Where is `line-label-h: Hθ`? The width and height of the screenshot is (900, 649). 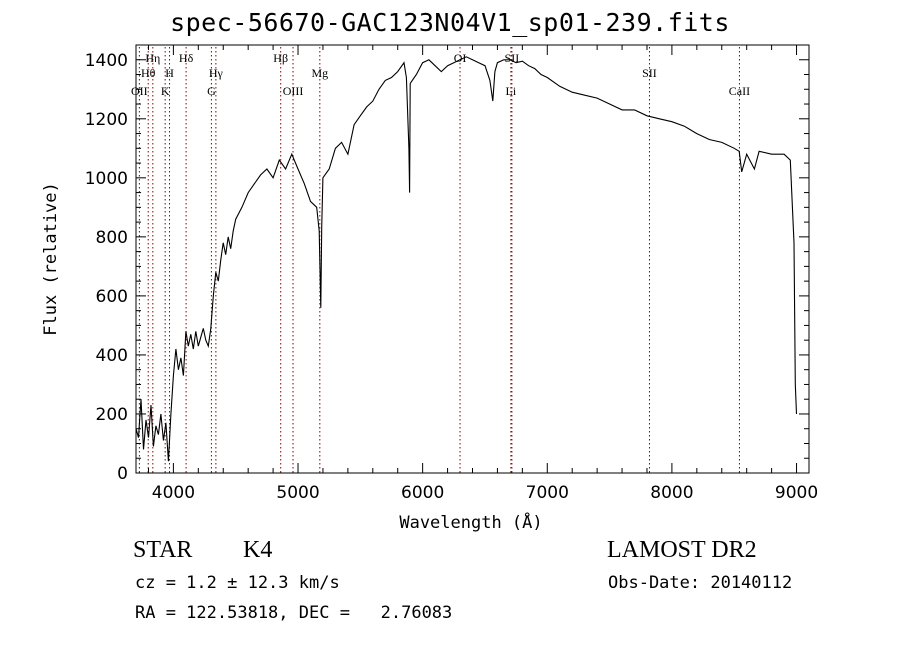 line-label-h: Hθ is located at coordinates (148, 73).